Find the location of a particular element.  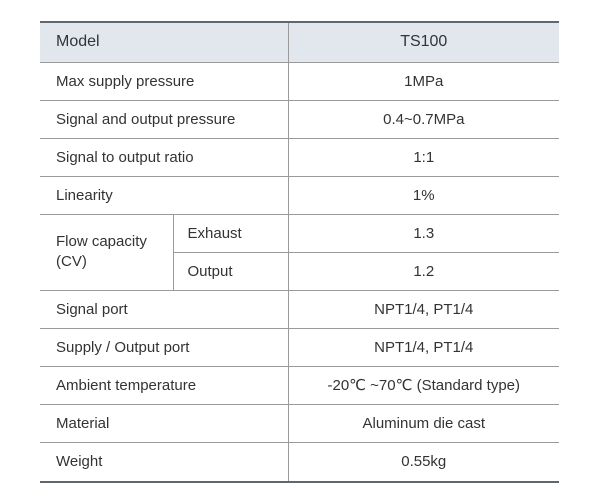

table-row: Signal port NPT1/4, PT1/4 is located at coordinates (300, 309).